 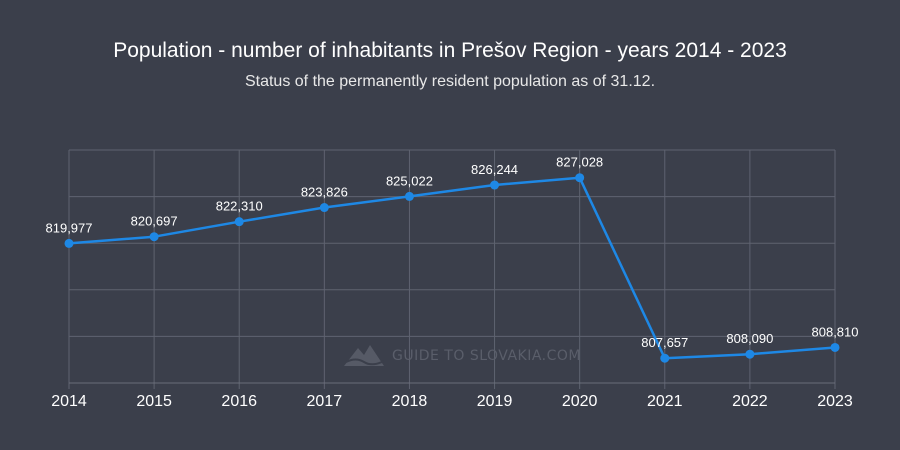 What do you see at coordinates (154, 221) in the screenshot?
I see `data-label: 820,697` at bounding box center [154, 221].